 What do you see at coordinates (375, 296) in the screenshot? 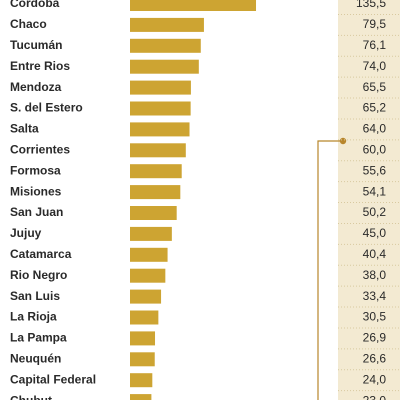
I see `value-label: 33,4` at bounding box center [375, 296].